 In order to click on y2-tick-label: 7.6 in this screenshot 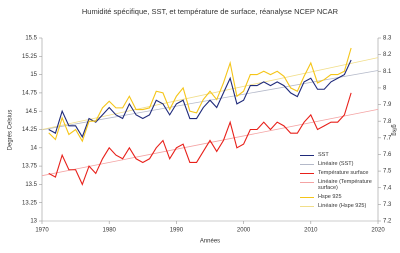, I will do `click(387, 155)`.